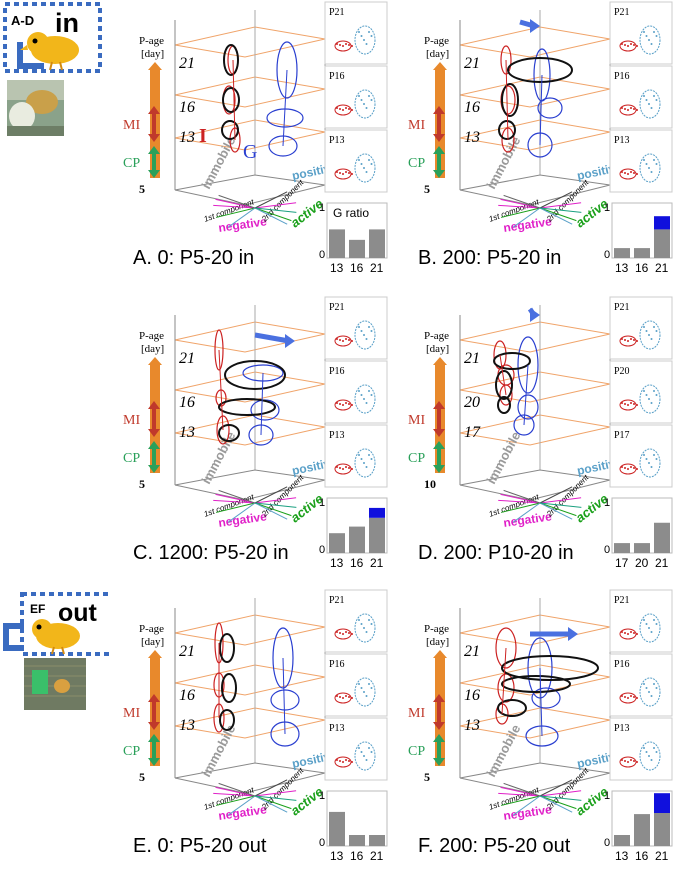 The height and width of the screenshot is (892, 685). I want to click on legend-out-word: out, so click(78, 613).